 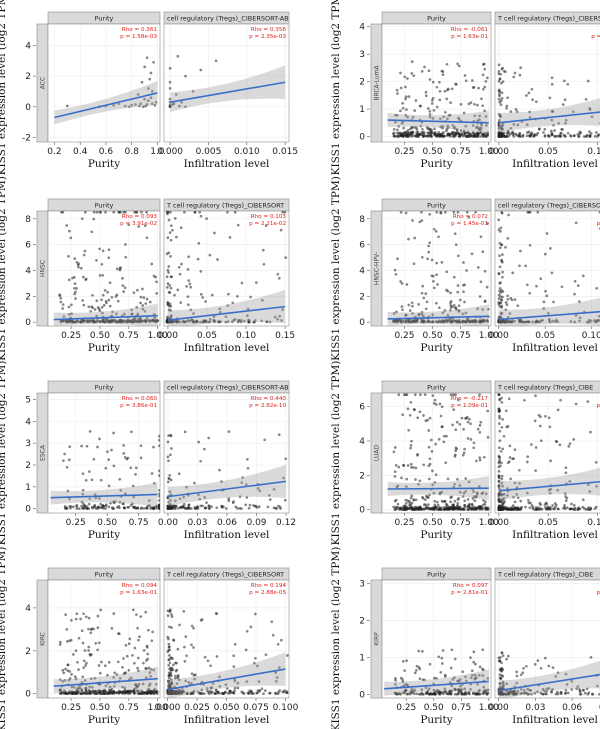 I want to click on p-value-label: p = 2.82e-10, so click(x=267, y=406).